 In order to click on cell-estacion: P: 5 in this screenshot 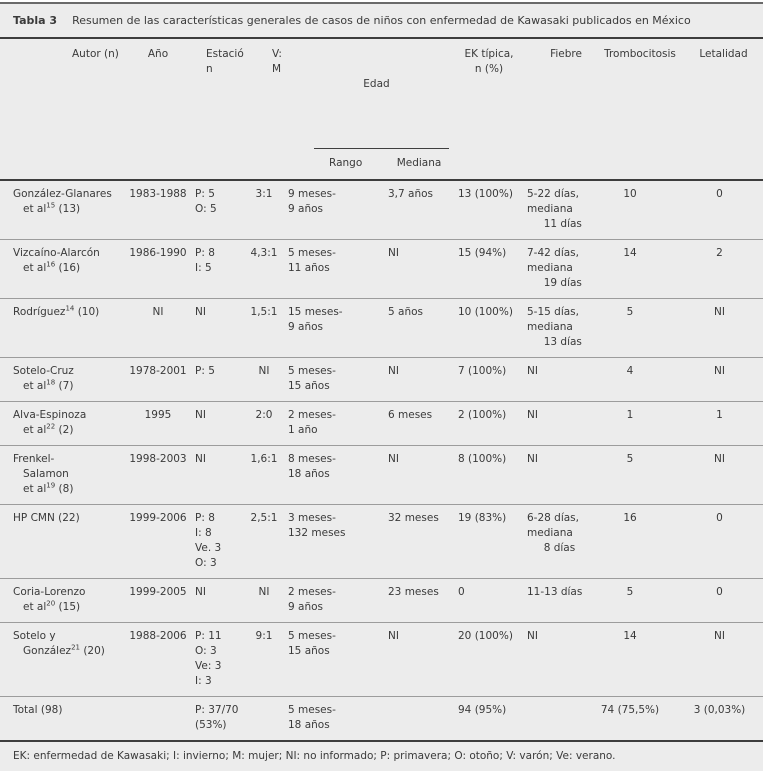, I will do `click(216, 379)`.